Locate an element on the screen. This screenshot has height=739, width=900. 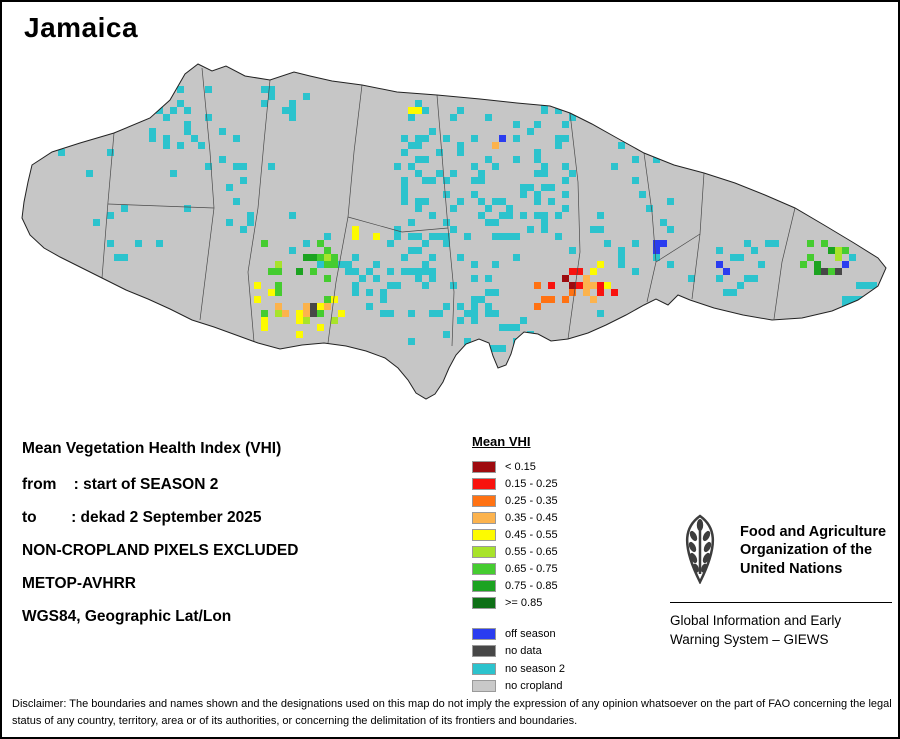
legend-label: < 0.15 is located at coordinates (520, 466).